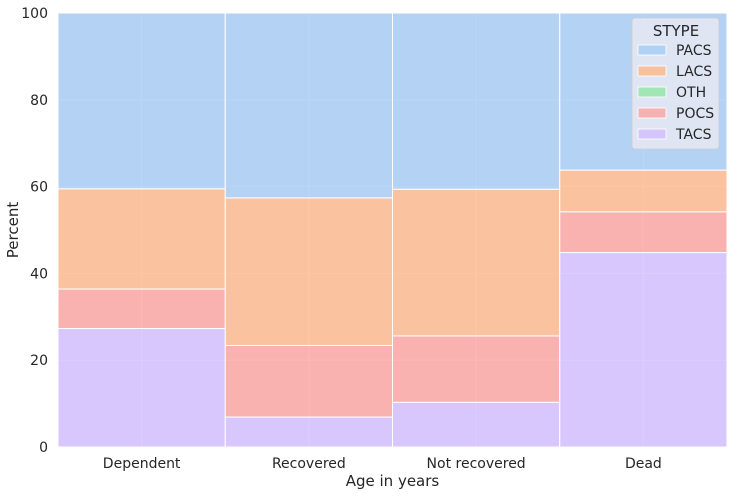 The height and width of the screenshot is (496, 734). What do you see at coordinates (141, 101) in the screenshot?
I see `bar-segment-pacs-dependent` at bounding box center [141, 101].